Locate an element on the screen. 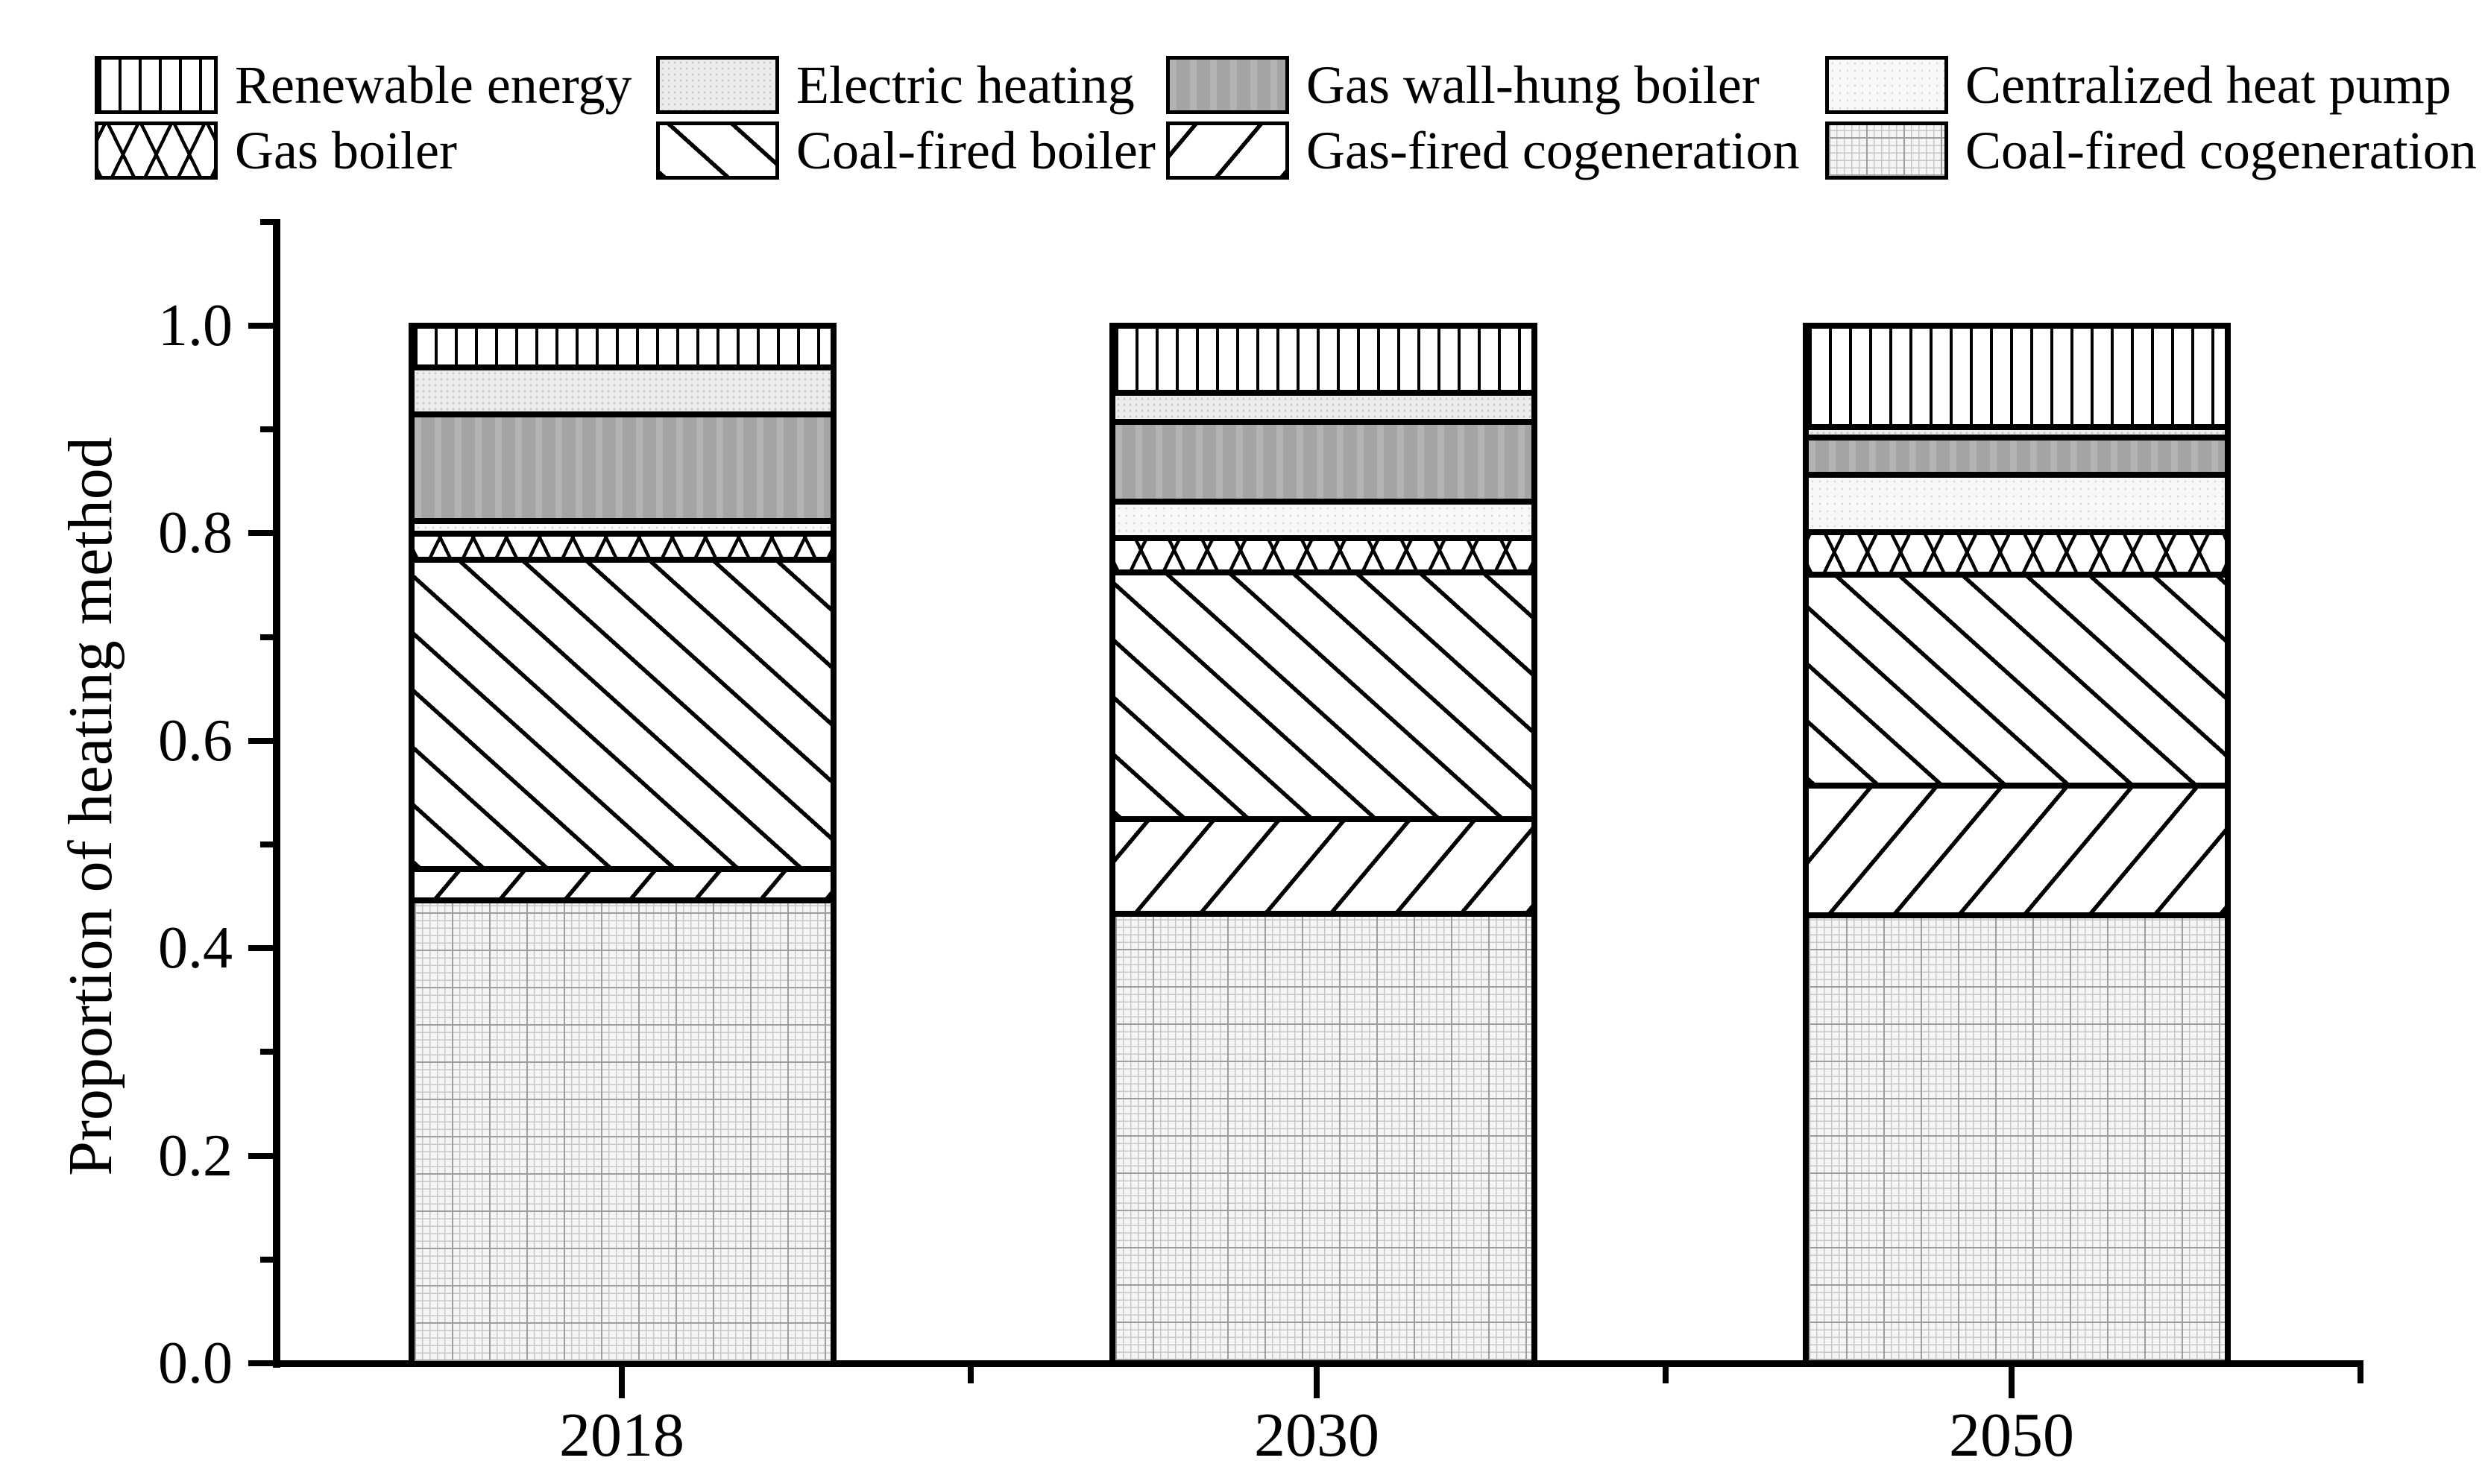 The height and width of the screenshot is (1484, 2485). stacked-bar-2018 is located at coordinates (623, 844).